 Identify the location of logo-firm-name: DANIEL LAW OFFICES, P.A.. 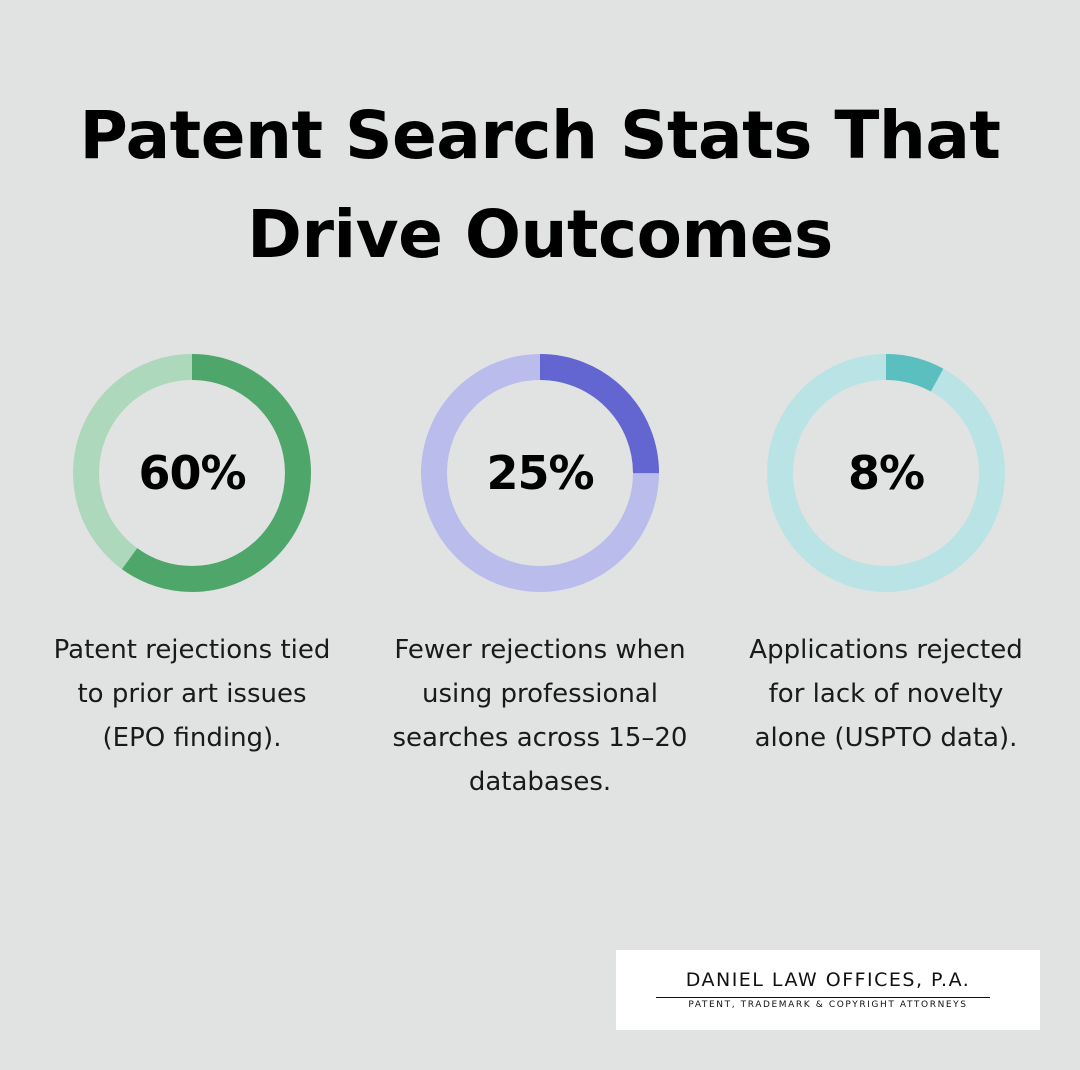
(828, 980).